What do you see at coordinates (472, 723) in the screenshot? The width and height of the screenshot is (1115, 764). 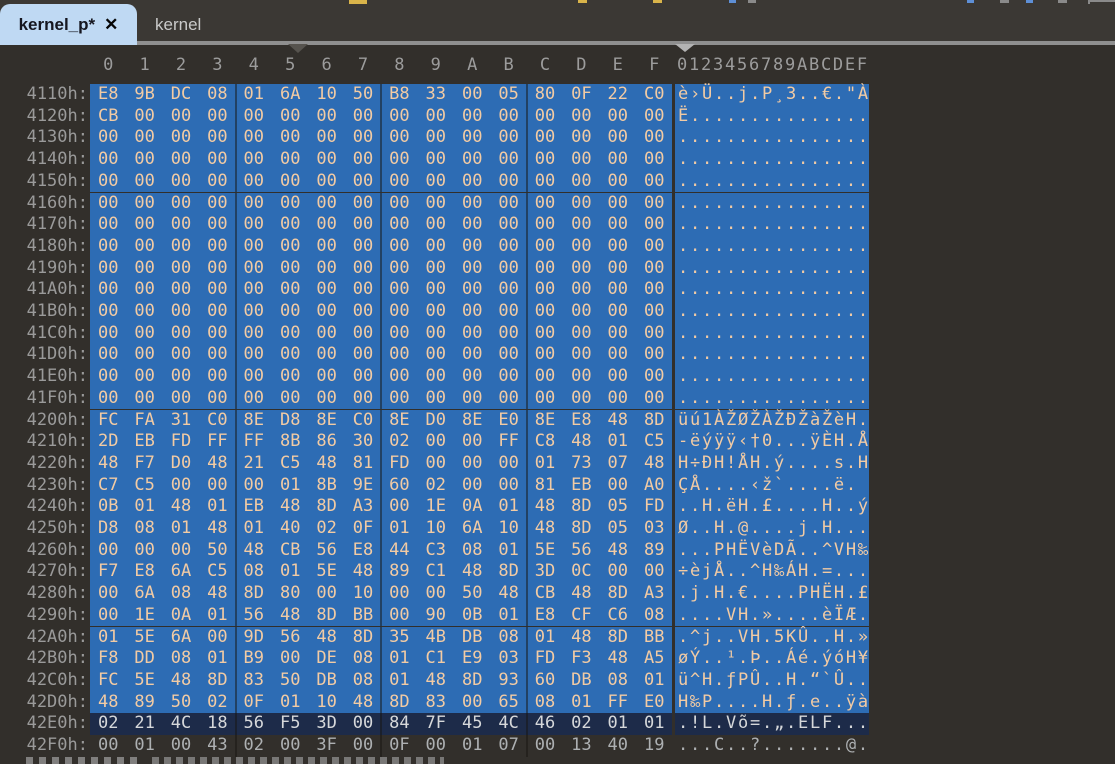 I see `hex-byte: 45` at bounding box center [472, 723].